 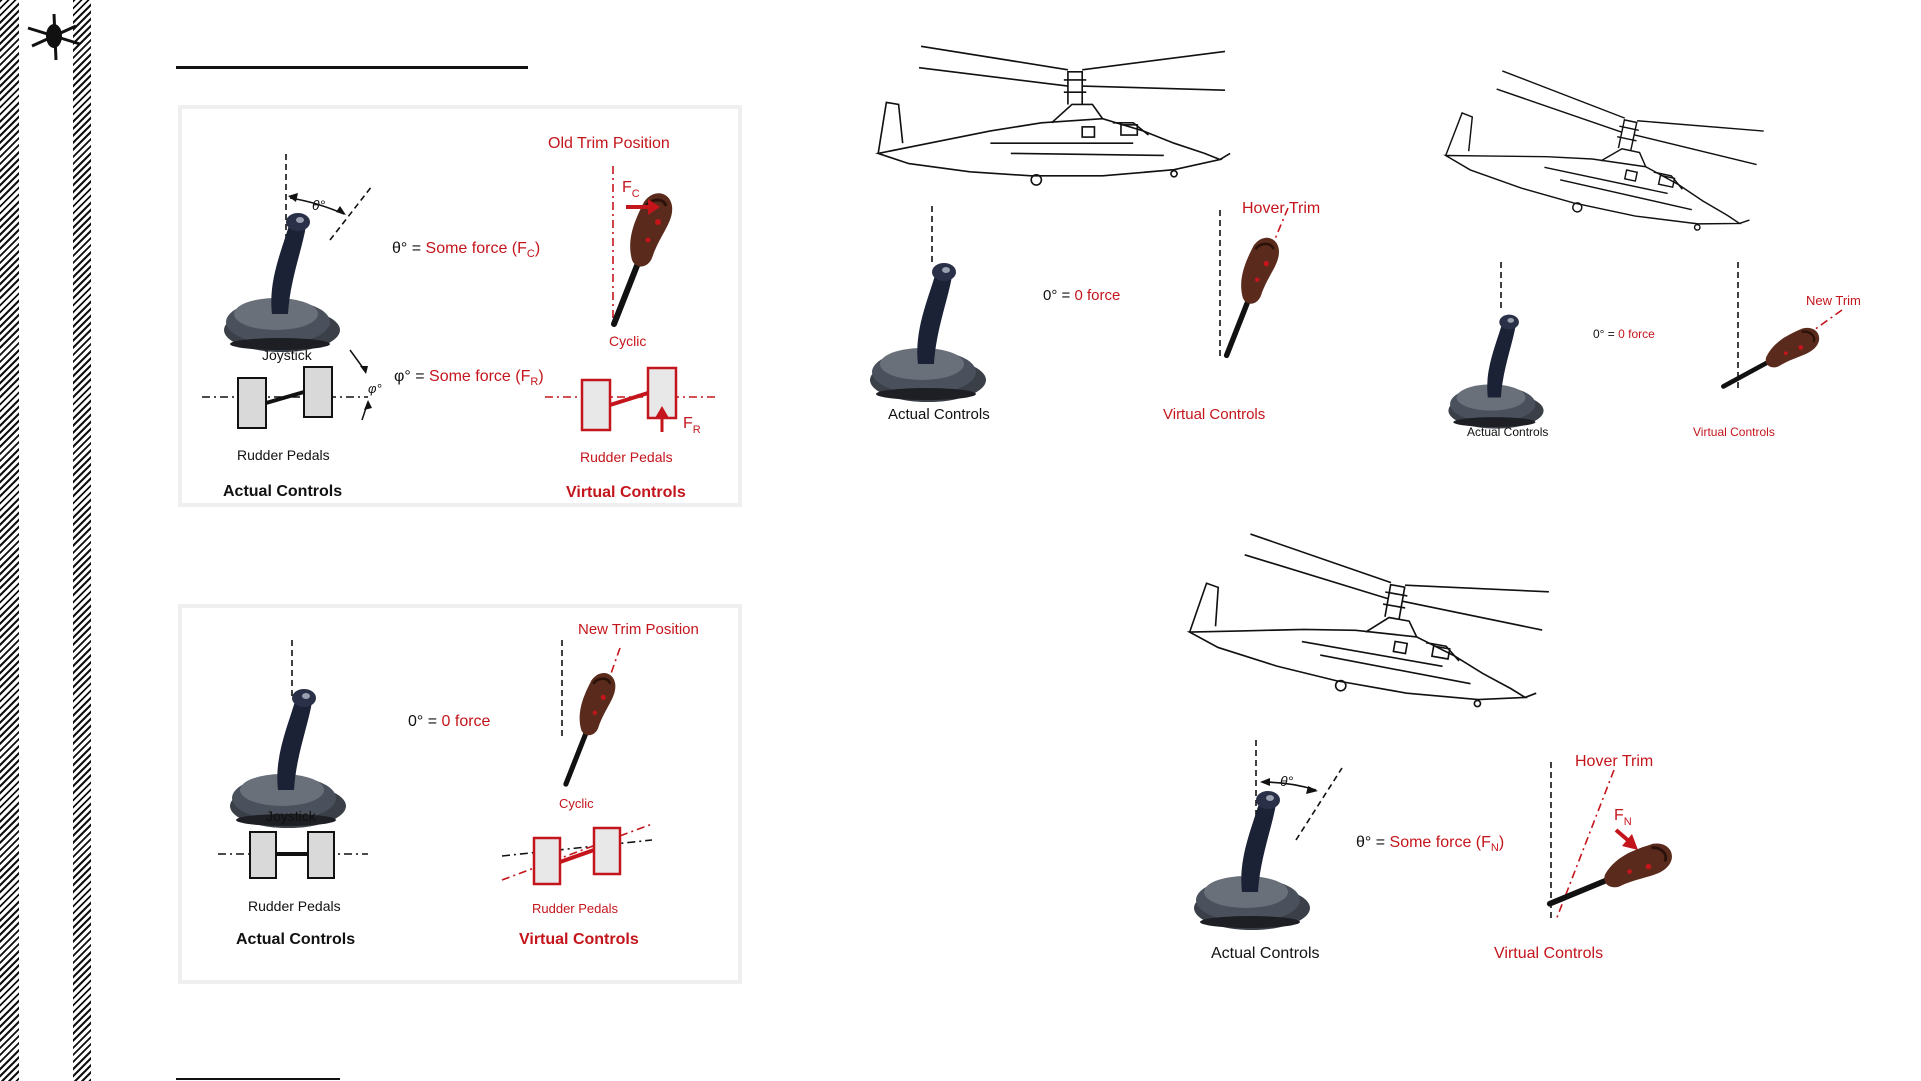 I want to click on footer-rule, so click(x=258, y=1079).